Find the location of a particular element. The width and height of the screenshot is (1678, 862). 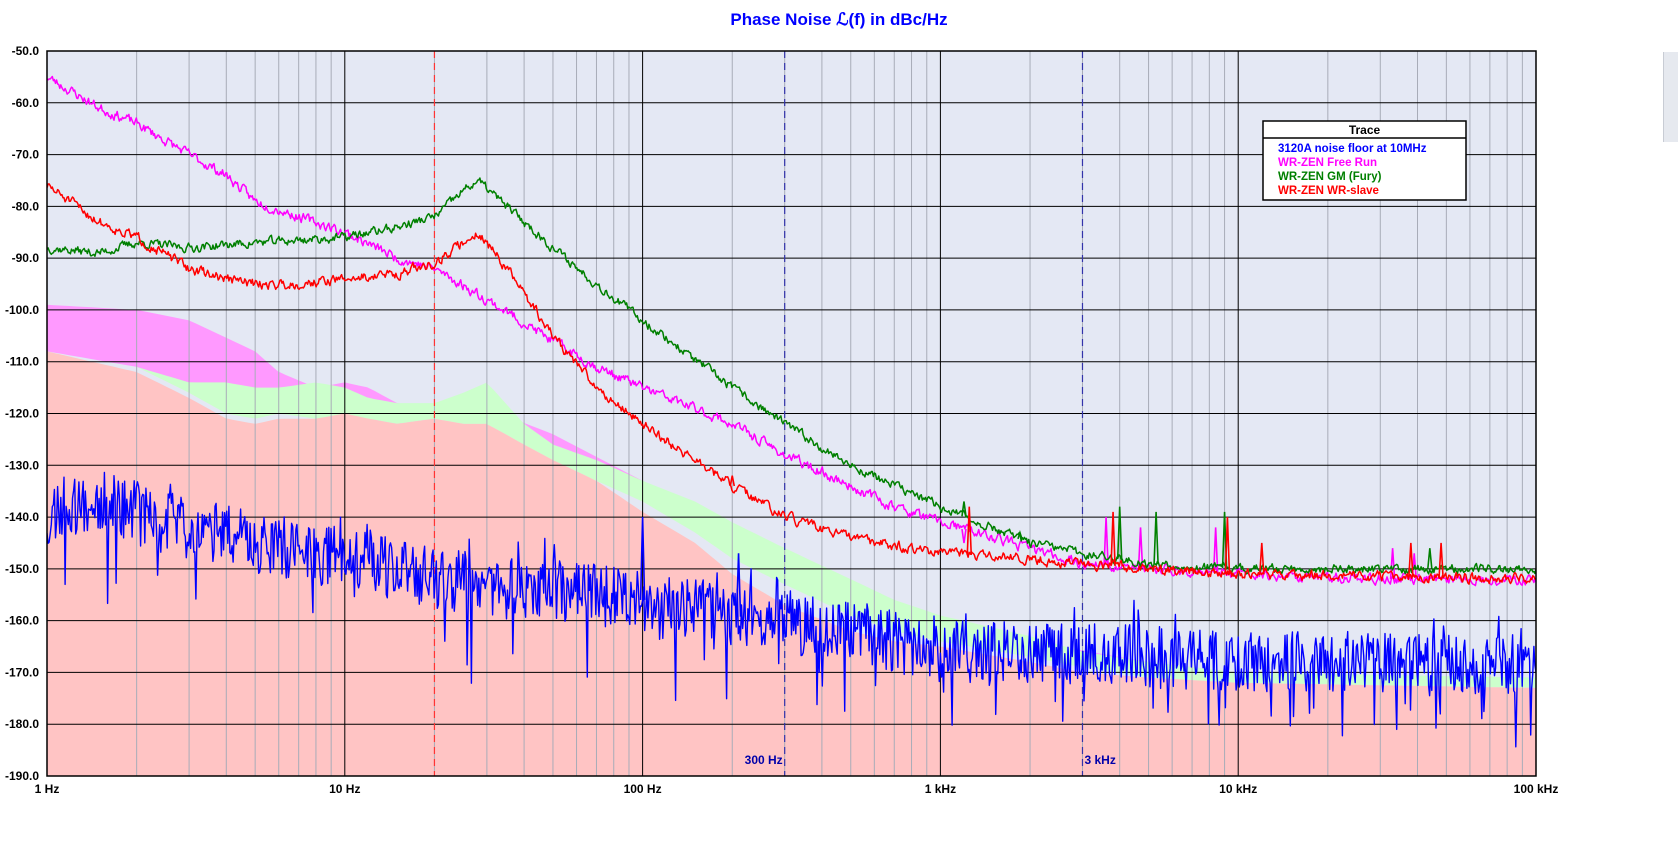

legend-entry: WR-ZEN WR-slave is located at coordinates (1328, 191).